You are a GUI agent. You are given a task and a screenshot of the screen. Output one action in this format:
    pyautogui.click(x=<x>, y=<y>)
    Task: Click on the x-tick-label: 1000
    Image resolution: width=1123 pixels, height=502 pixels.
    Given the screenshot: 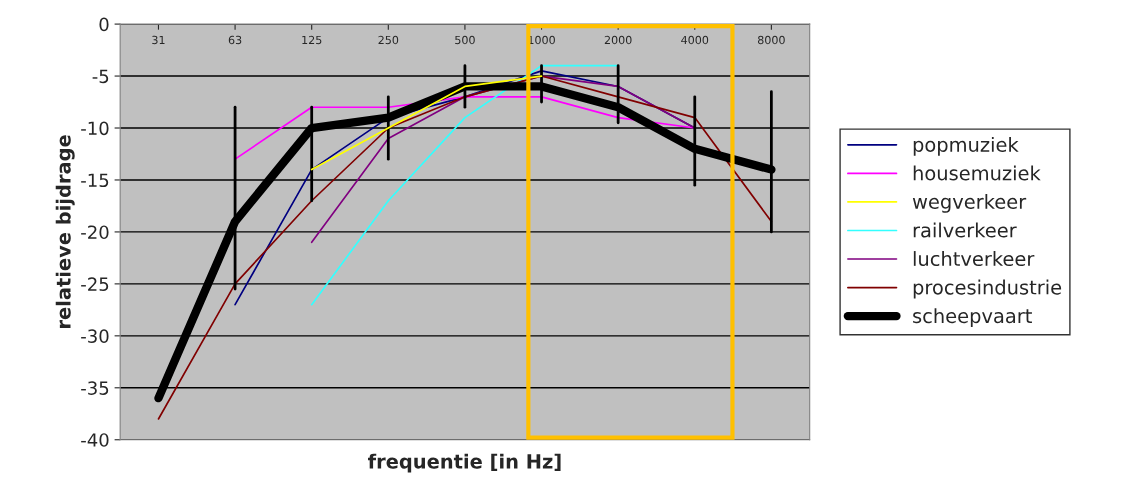 What is the action you would take?
    pyautogui.click(x=541, y=40)
    